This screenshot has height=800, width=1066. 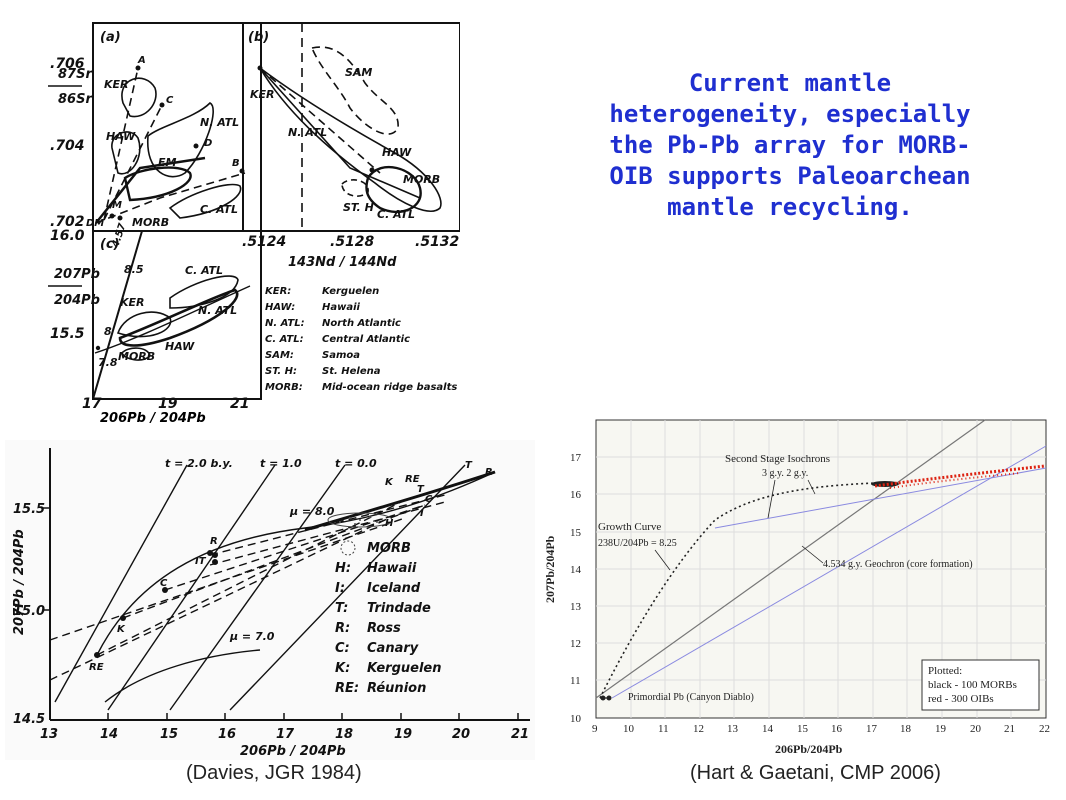 What do you see at coordinates (67, 222) in the screenshot?
I see `sr-ytick-2: .702` at bounding box center [67, 222].